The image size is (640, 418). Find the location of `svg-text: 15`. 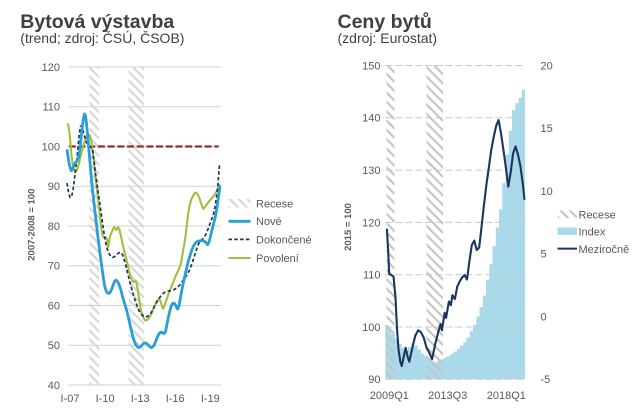

svg-text: 15 is located at coordinates (547, 129).